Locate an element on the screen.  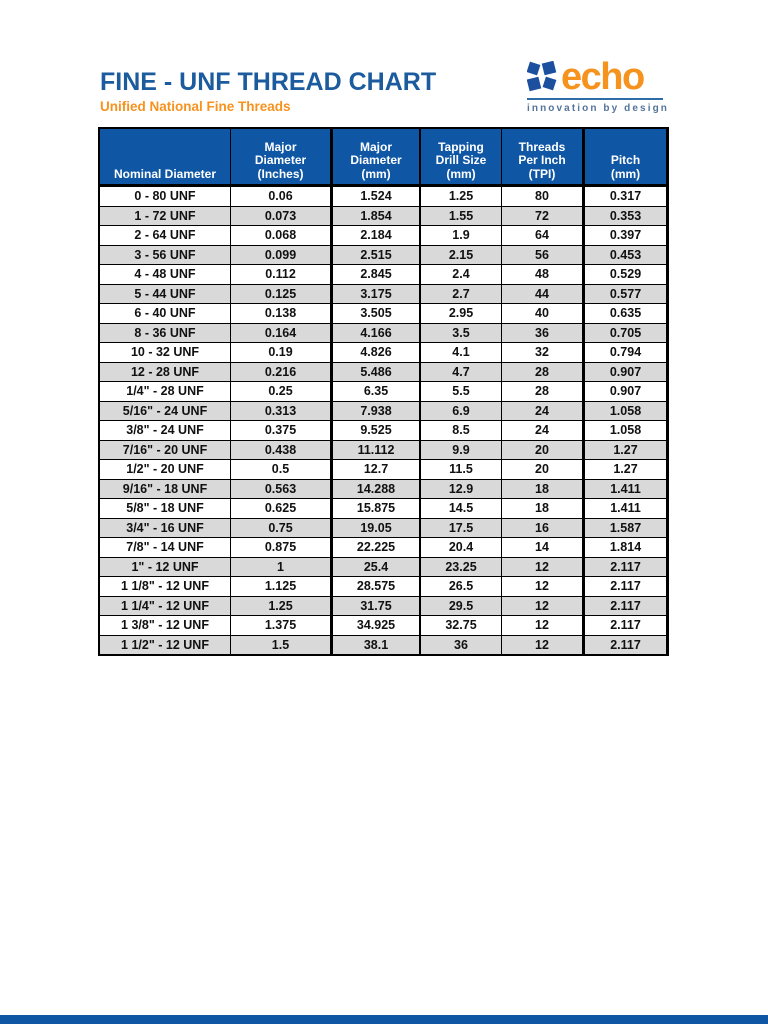
table-cell: 0.438 is located at coordinates (281, 449).